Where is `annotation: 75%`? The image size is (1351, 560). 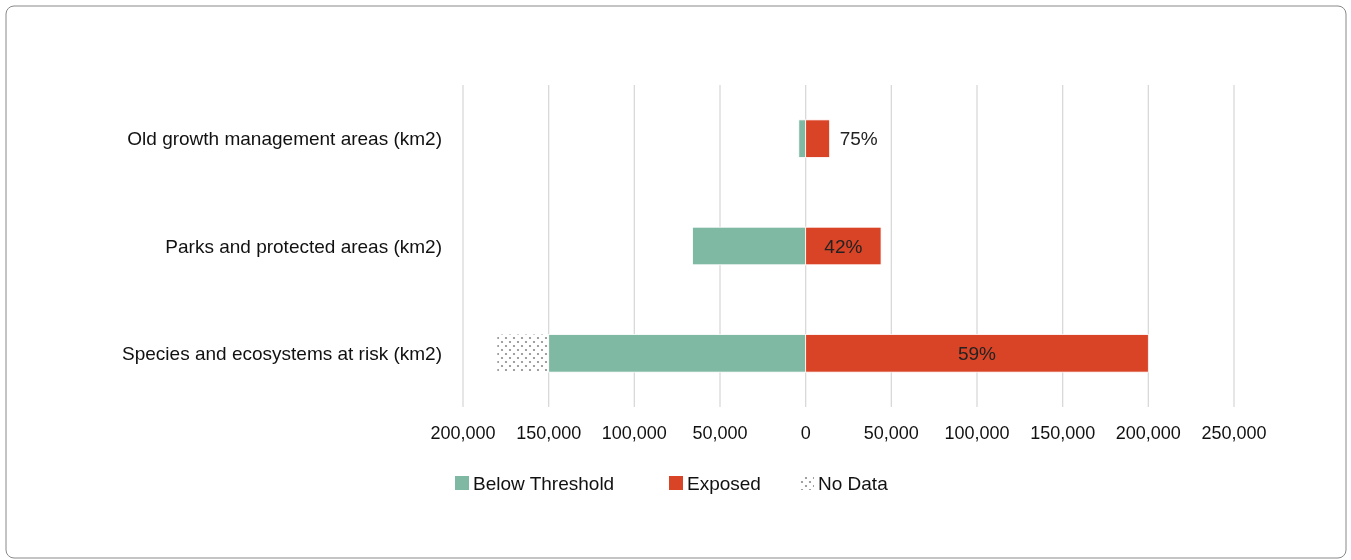
annotation: 75% is located at coordinates (858, 139).